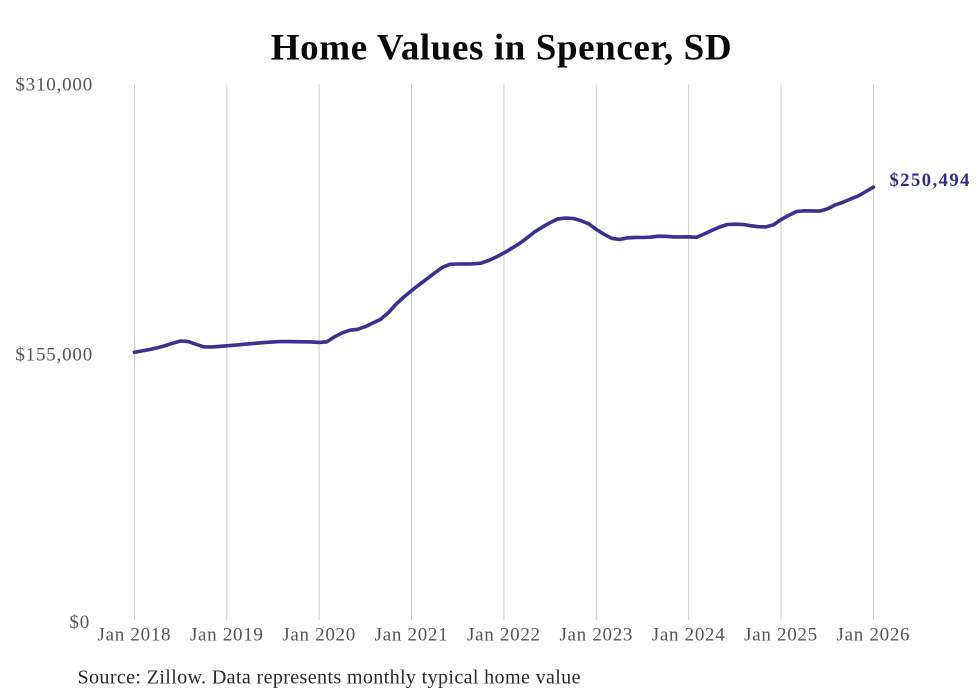 The width and height of the screenshot is (980, 699). What do you see at coordinates (319, 635) in the screenshot?
I see `svg-text: Jan 2020` at bounding box center [319, 635].